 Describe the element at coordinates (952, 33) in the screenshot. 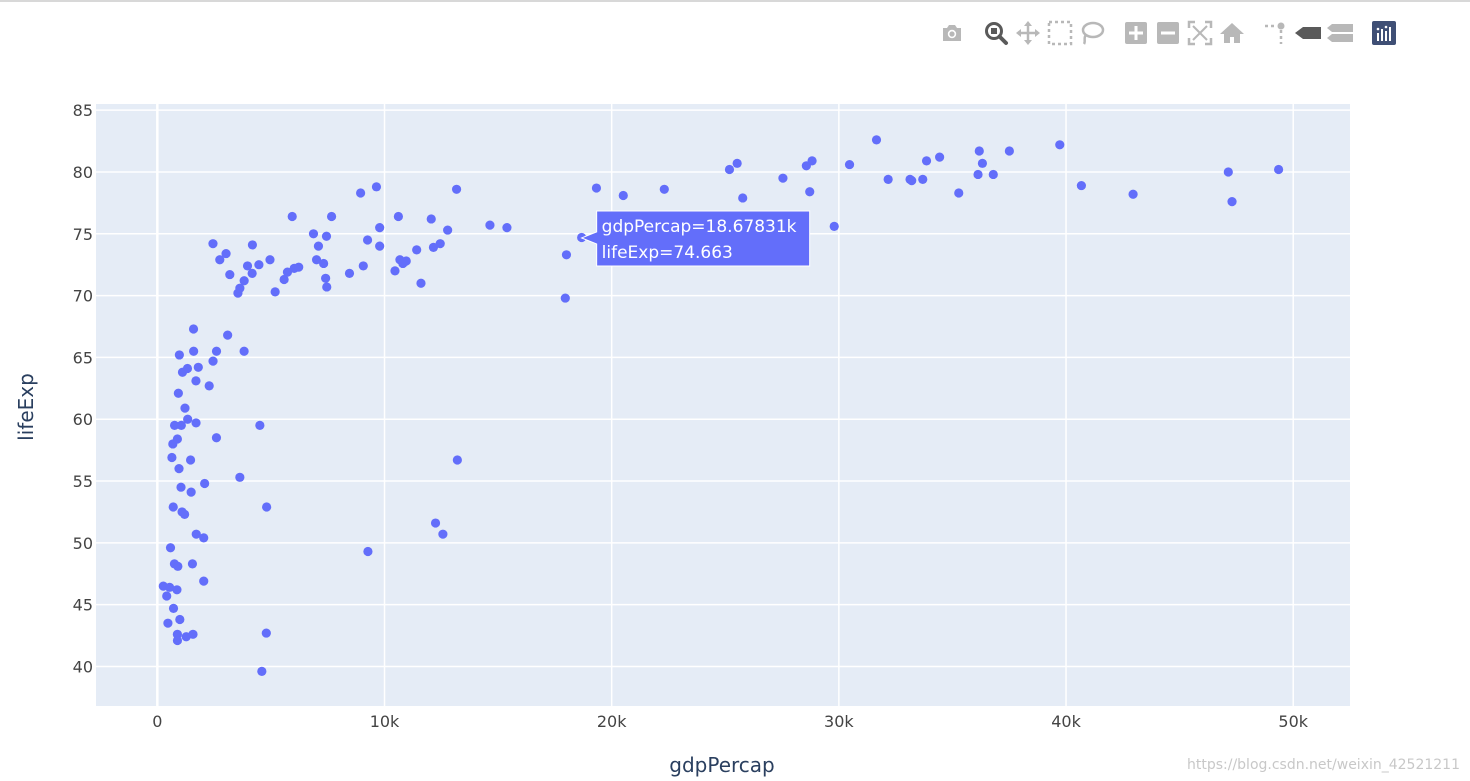

I see `download-plot-button` at that location.